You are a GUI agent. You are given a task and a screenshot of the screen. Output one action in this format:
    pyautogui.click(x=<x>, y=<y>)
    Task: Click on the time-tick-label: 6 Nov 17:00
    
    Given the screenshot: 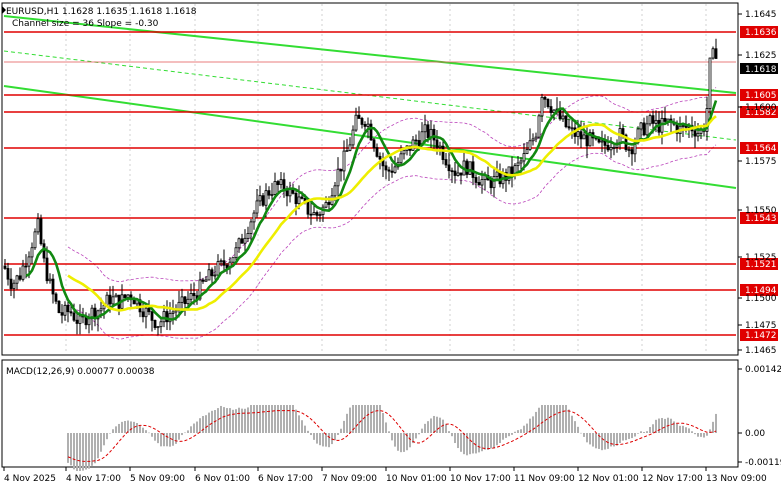 What is the action you would take?
    pyautogui.click(x=285, y=479)
    